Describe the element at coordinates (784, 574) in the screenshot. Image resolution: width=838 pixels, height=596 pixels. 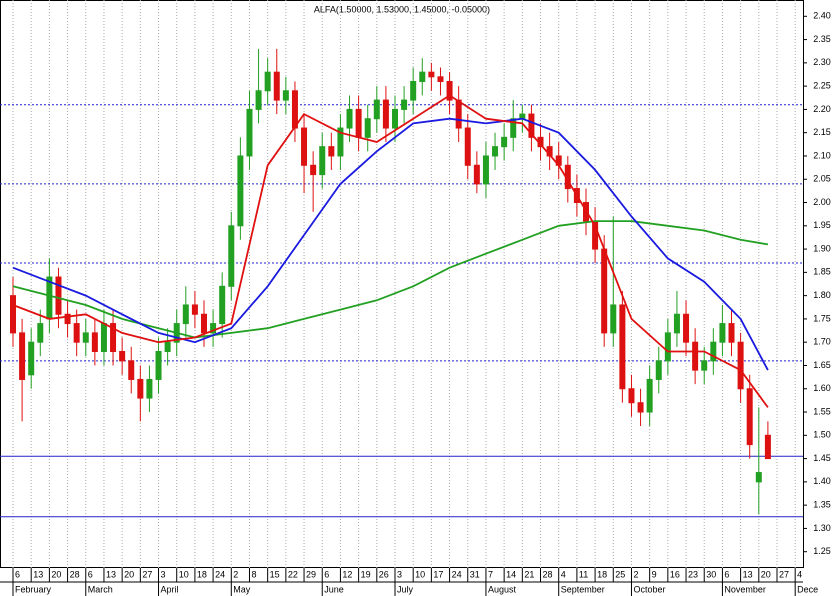
I see `x-tick-label: 27` at that location.